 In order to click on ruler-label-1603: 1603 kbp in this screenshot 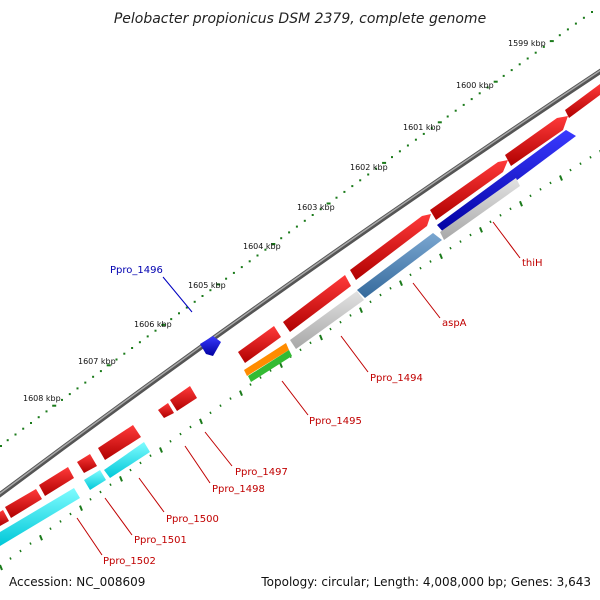, I will do `click(316, 207)`.